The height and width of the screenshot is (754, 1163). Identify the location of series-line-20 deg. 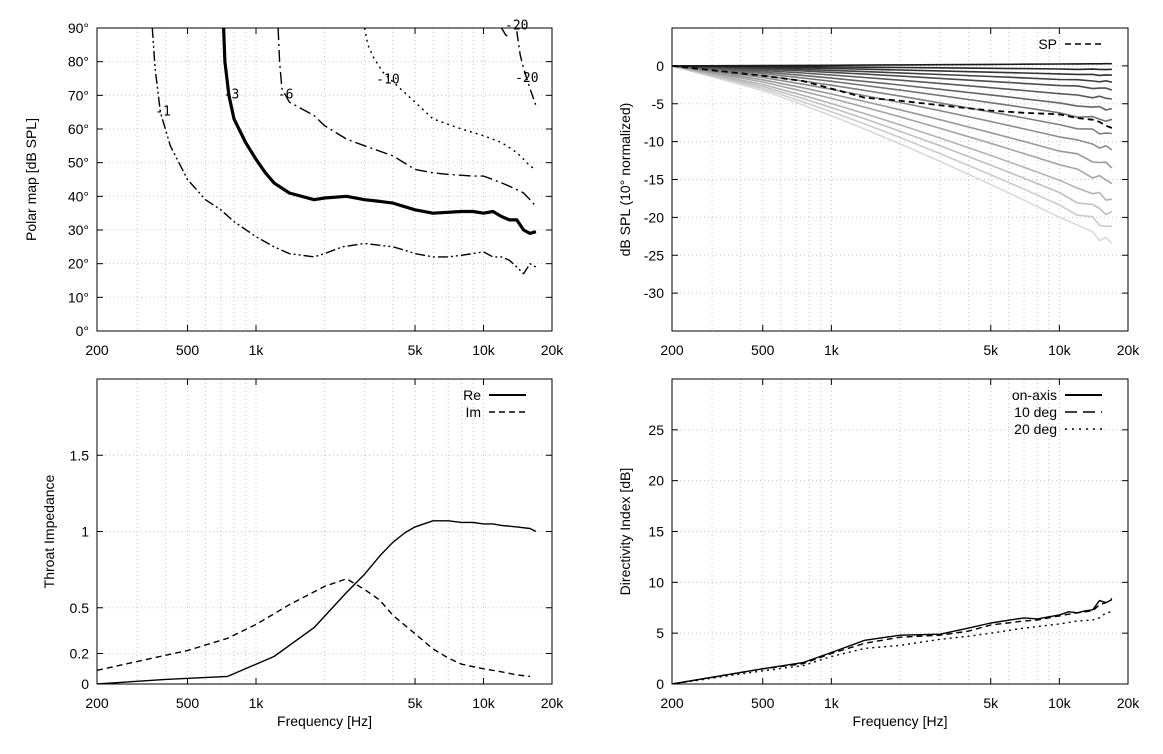
(892, 647).